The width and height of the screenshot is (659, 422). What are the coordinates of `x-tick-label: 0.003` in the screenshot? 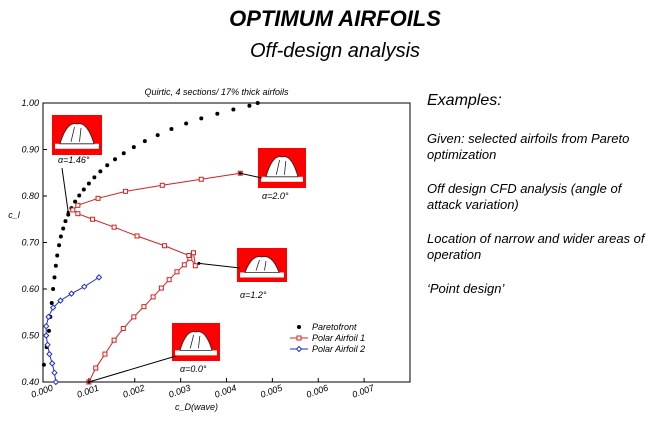 It's located at (179, 391).